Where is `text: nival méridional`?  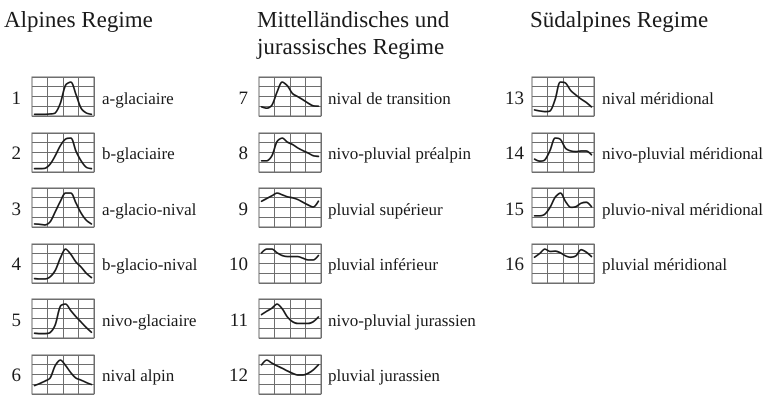 text: nival méridional is located at coordinates (658, 98).